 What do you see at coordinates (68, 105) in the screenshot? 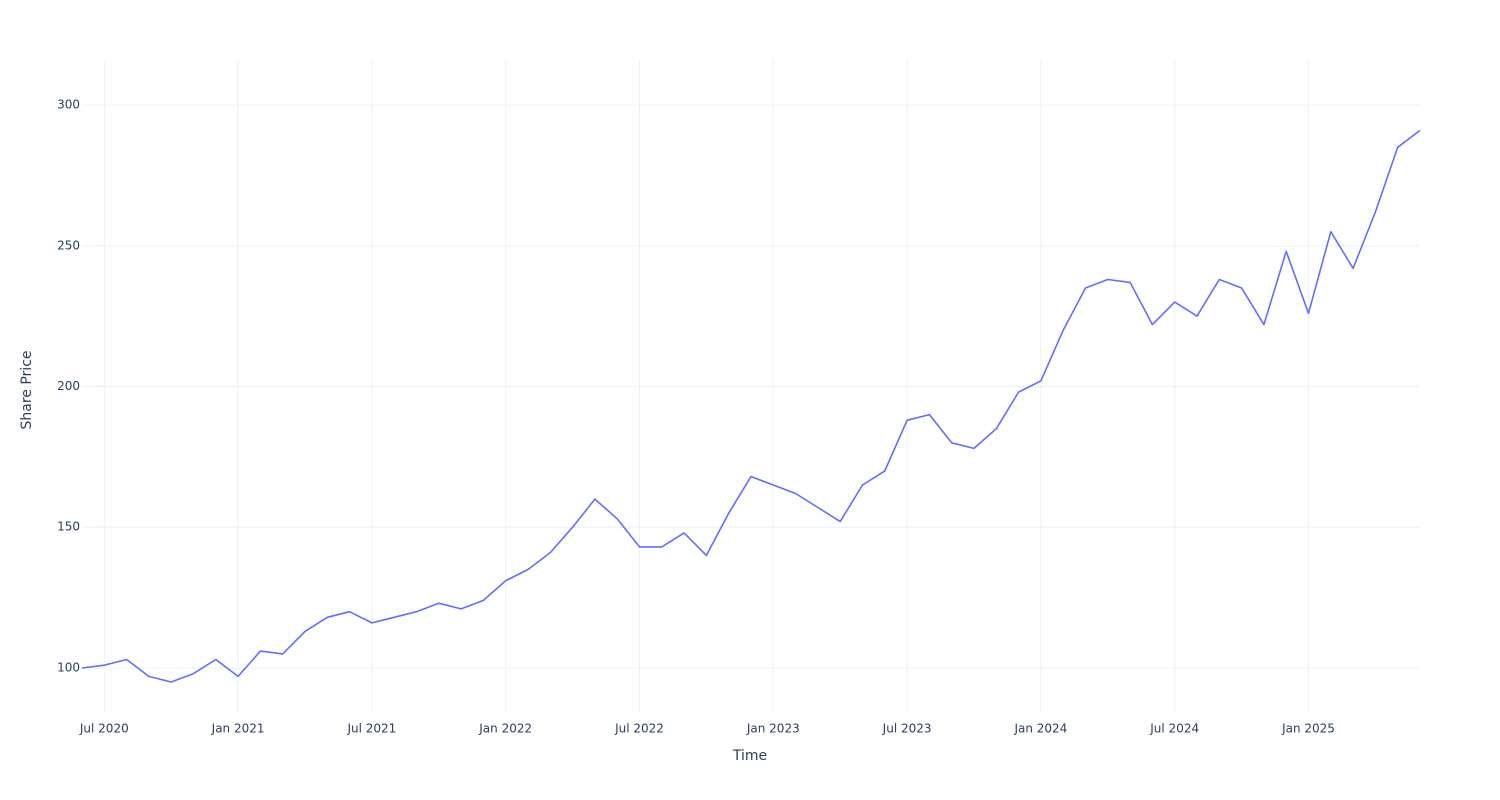
I see `y-tick-label: 300` at bounding box center [68, 105].